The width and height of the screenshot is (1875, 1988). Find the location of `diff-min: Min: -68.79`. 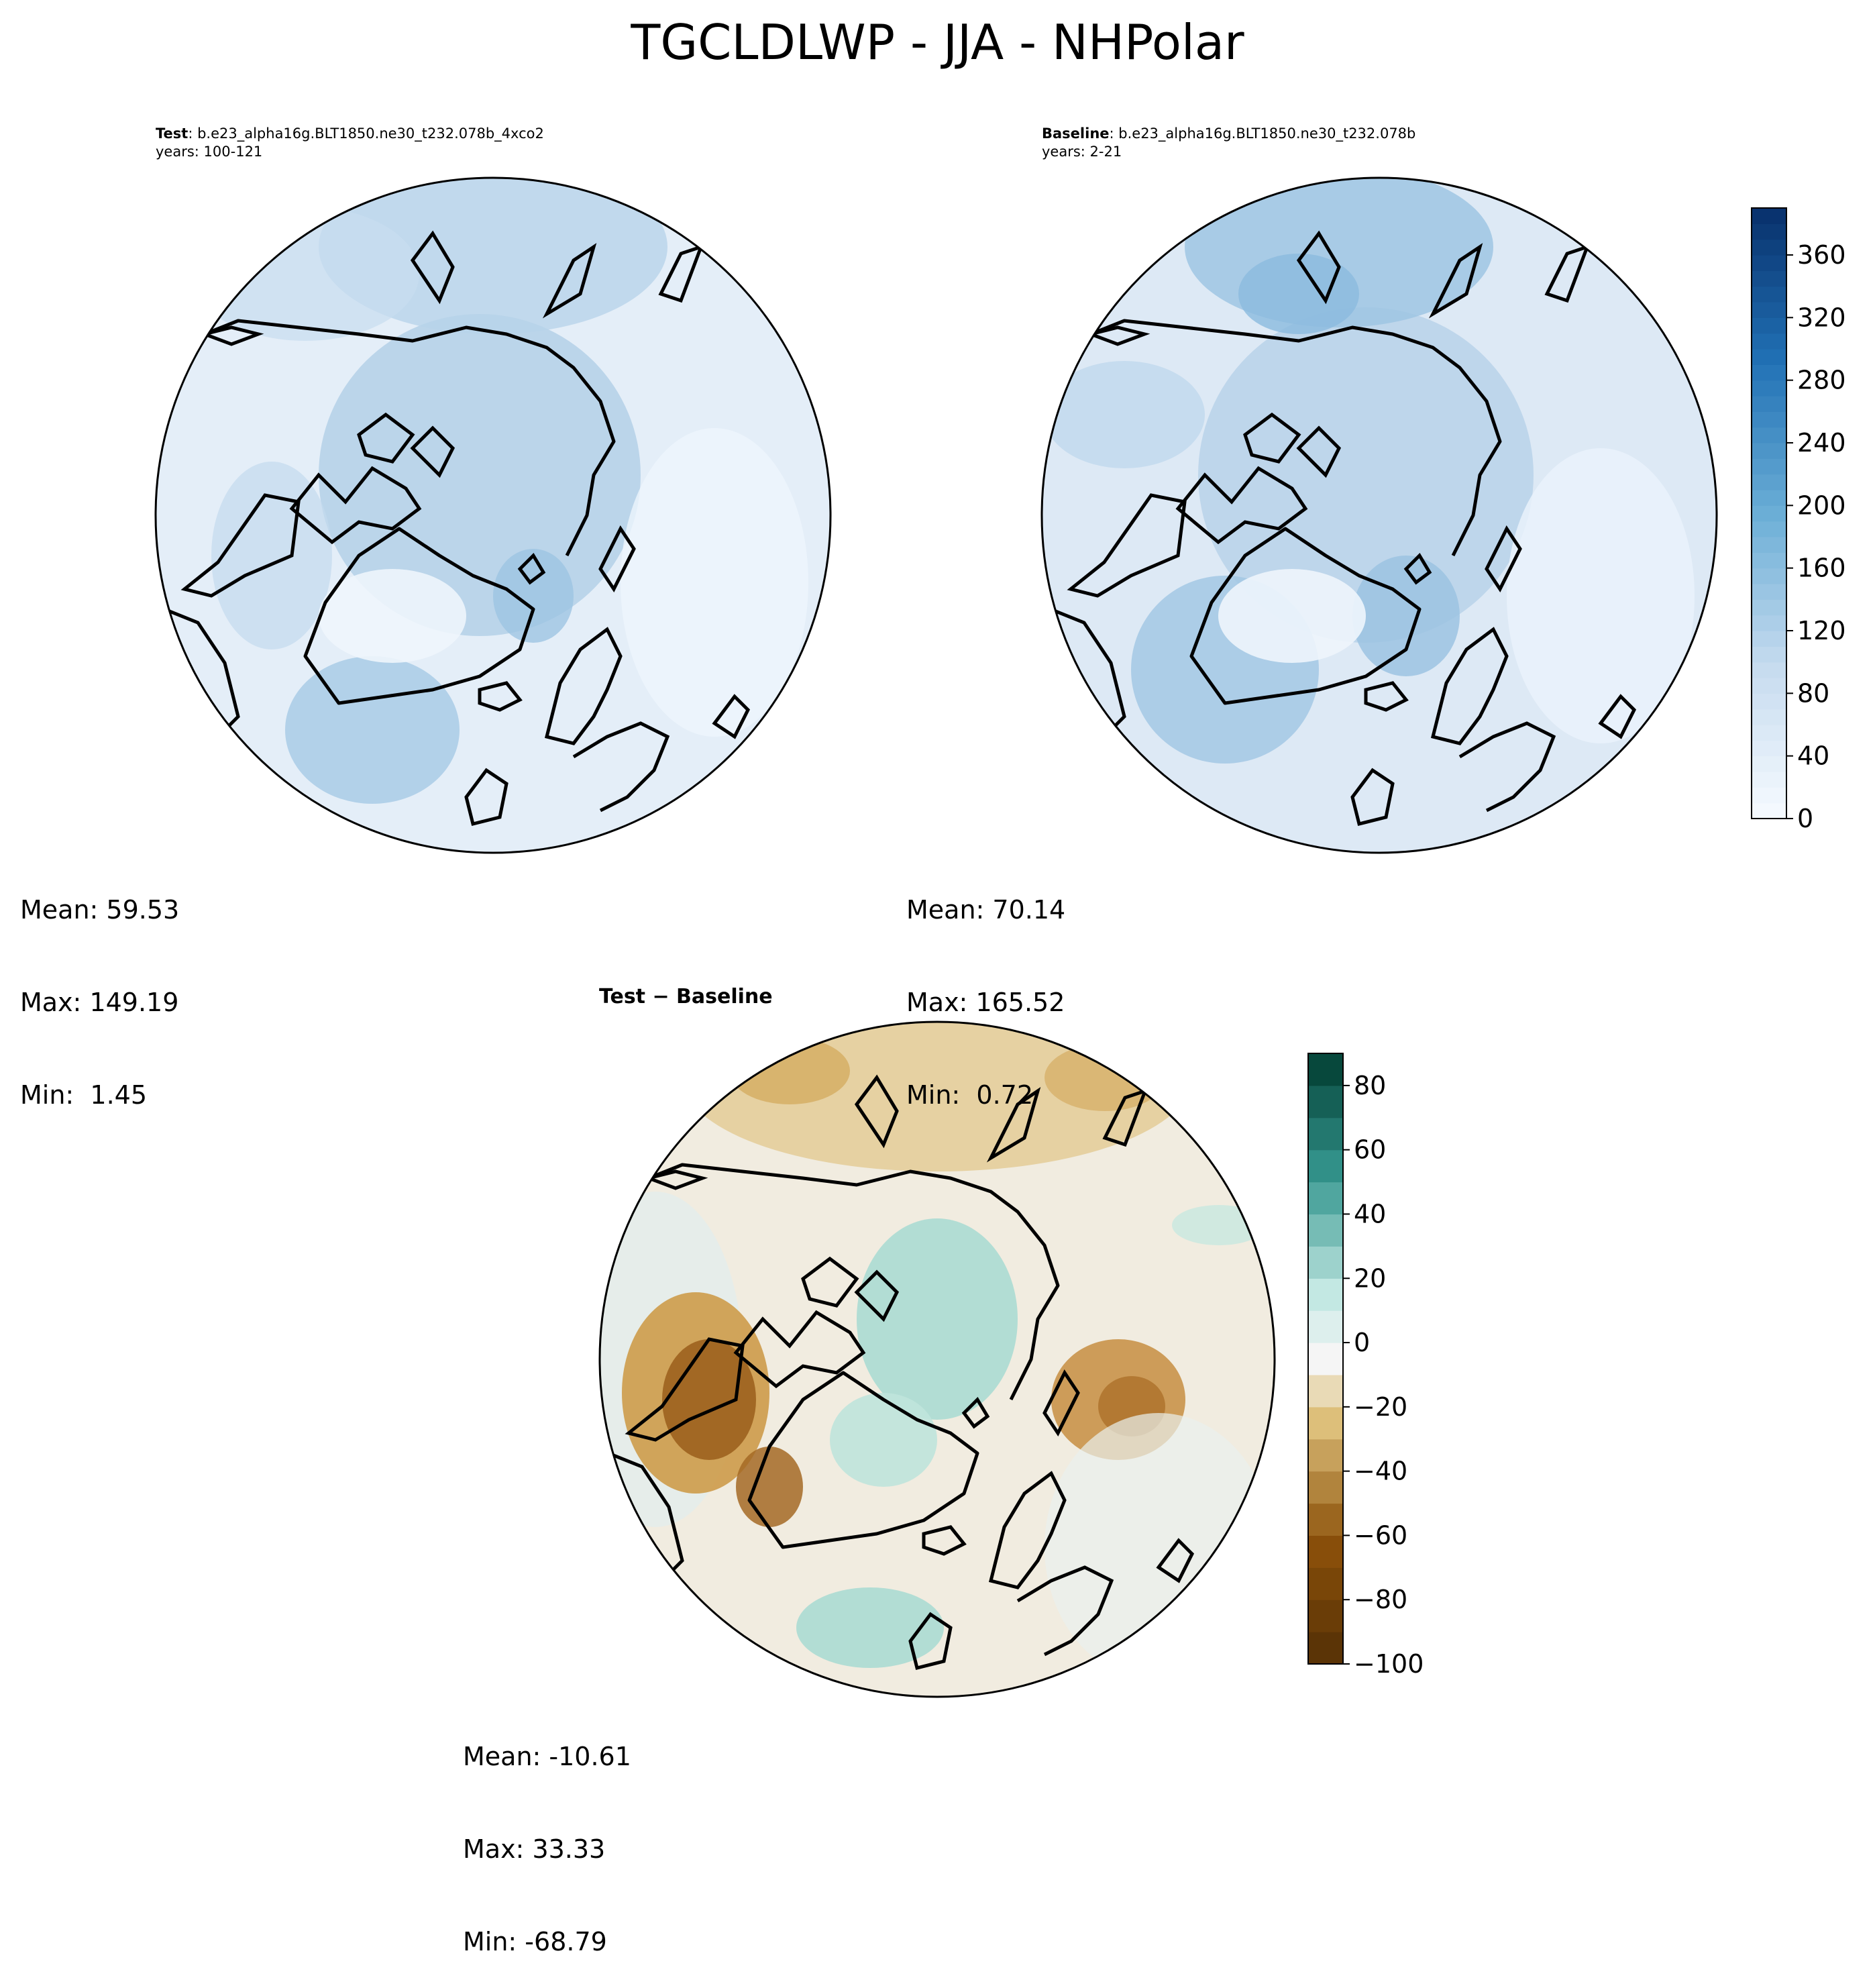

diff-min: Min: -68.79 is located at coordinates (535, 1941).